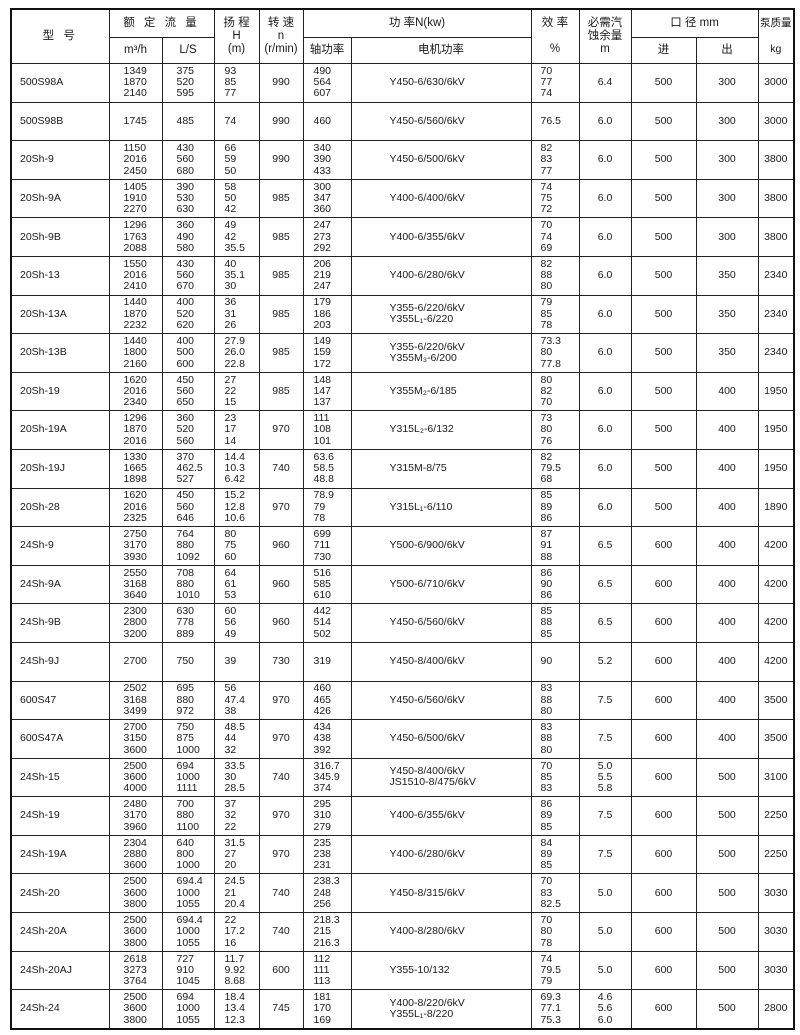  What do you see at coordinates (188, 314) in the screenshot?
I see `cell-flow-ls: 400 520 620` at bounding box center [188, 314].